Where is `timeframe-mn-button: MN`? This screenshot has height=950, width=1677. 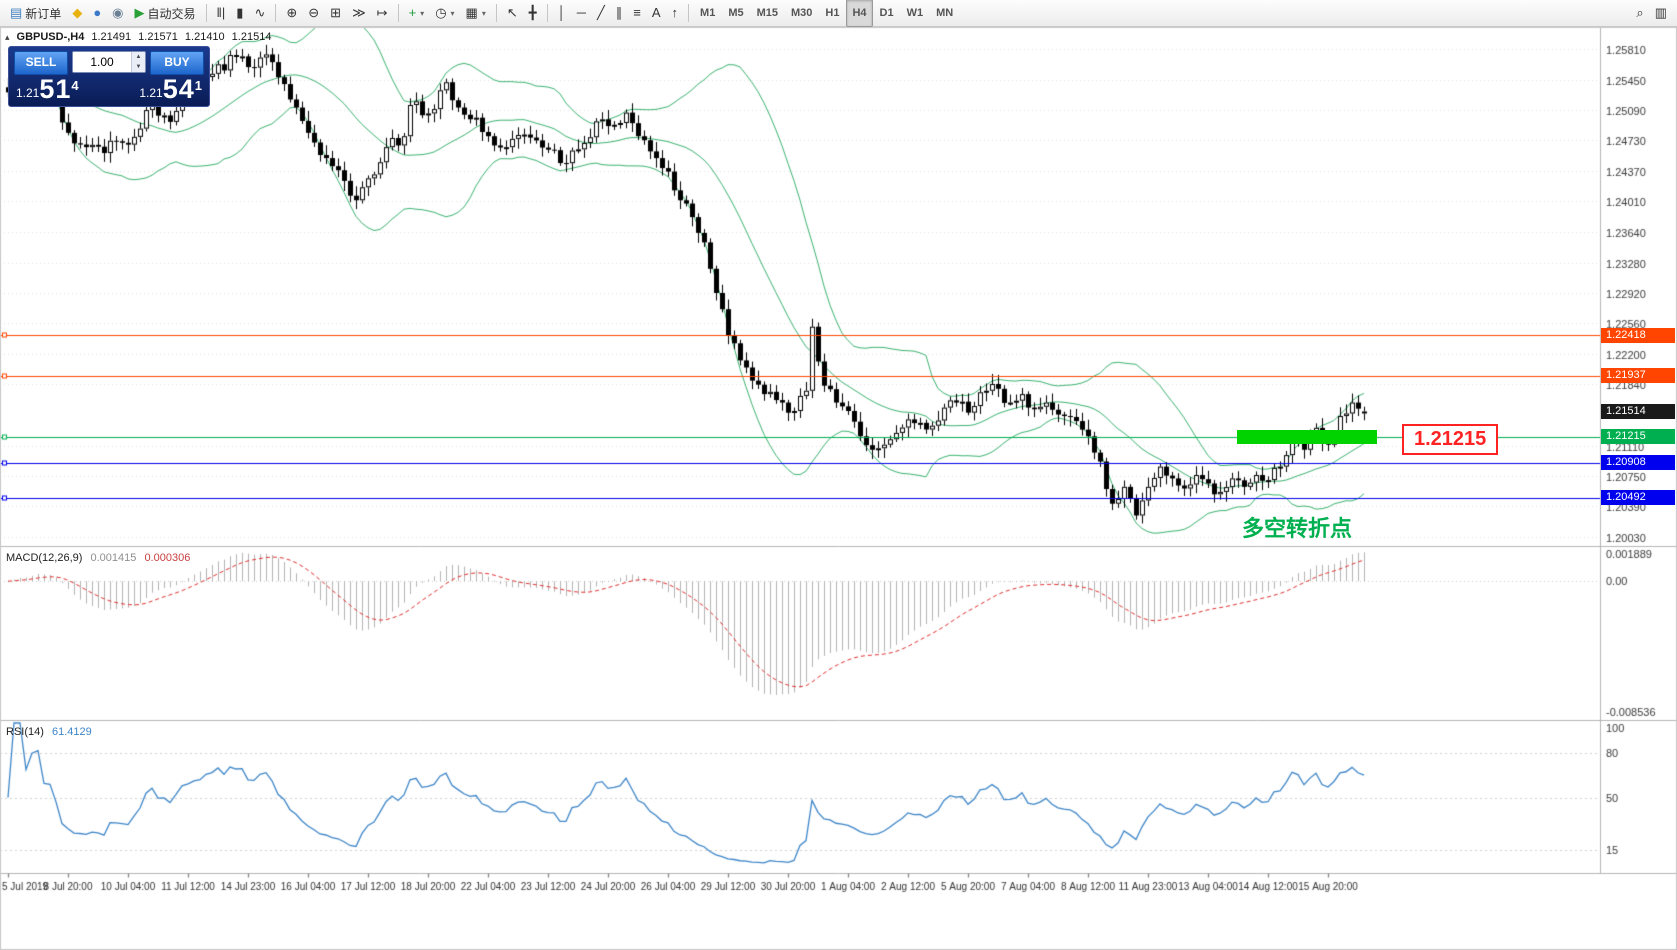
timeframe-mn-button: MN is located at coordinates (945, 13).